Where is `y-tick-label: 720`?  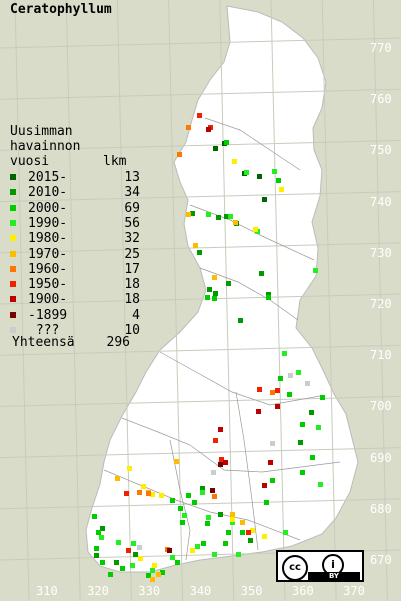
y-tick-label: 720 is located at coordinates (381, 304).